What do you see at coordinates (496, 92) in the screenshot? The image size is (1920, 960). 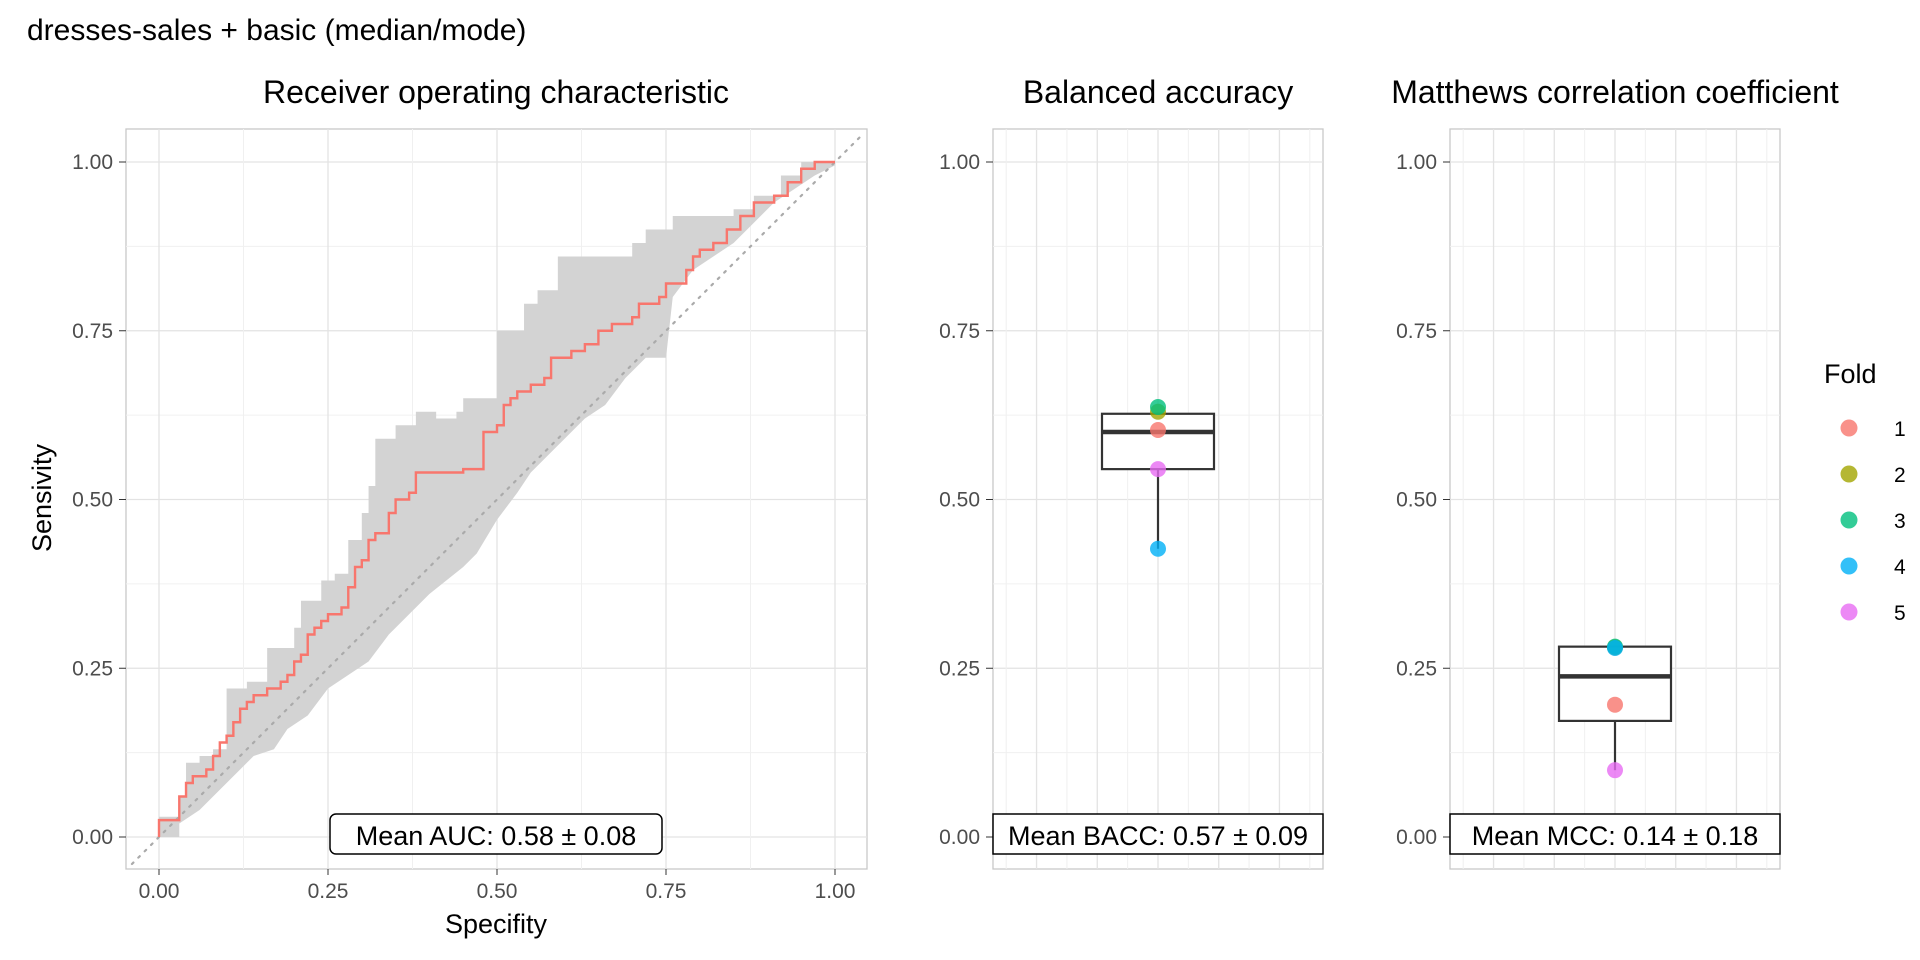 I see `roc-title: Receiver operating characteristic` at bounding box center [496, 92].